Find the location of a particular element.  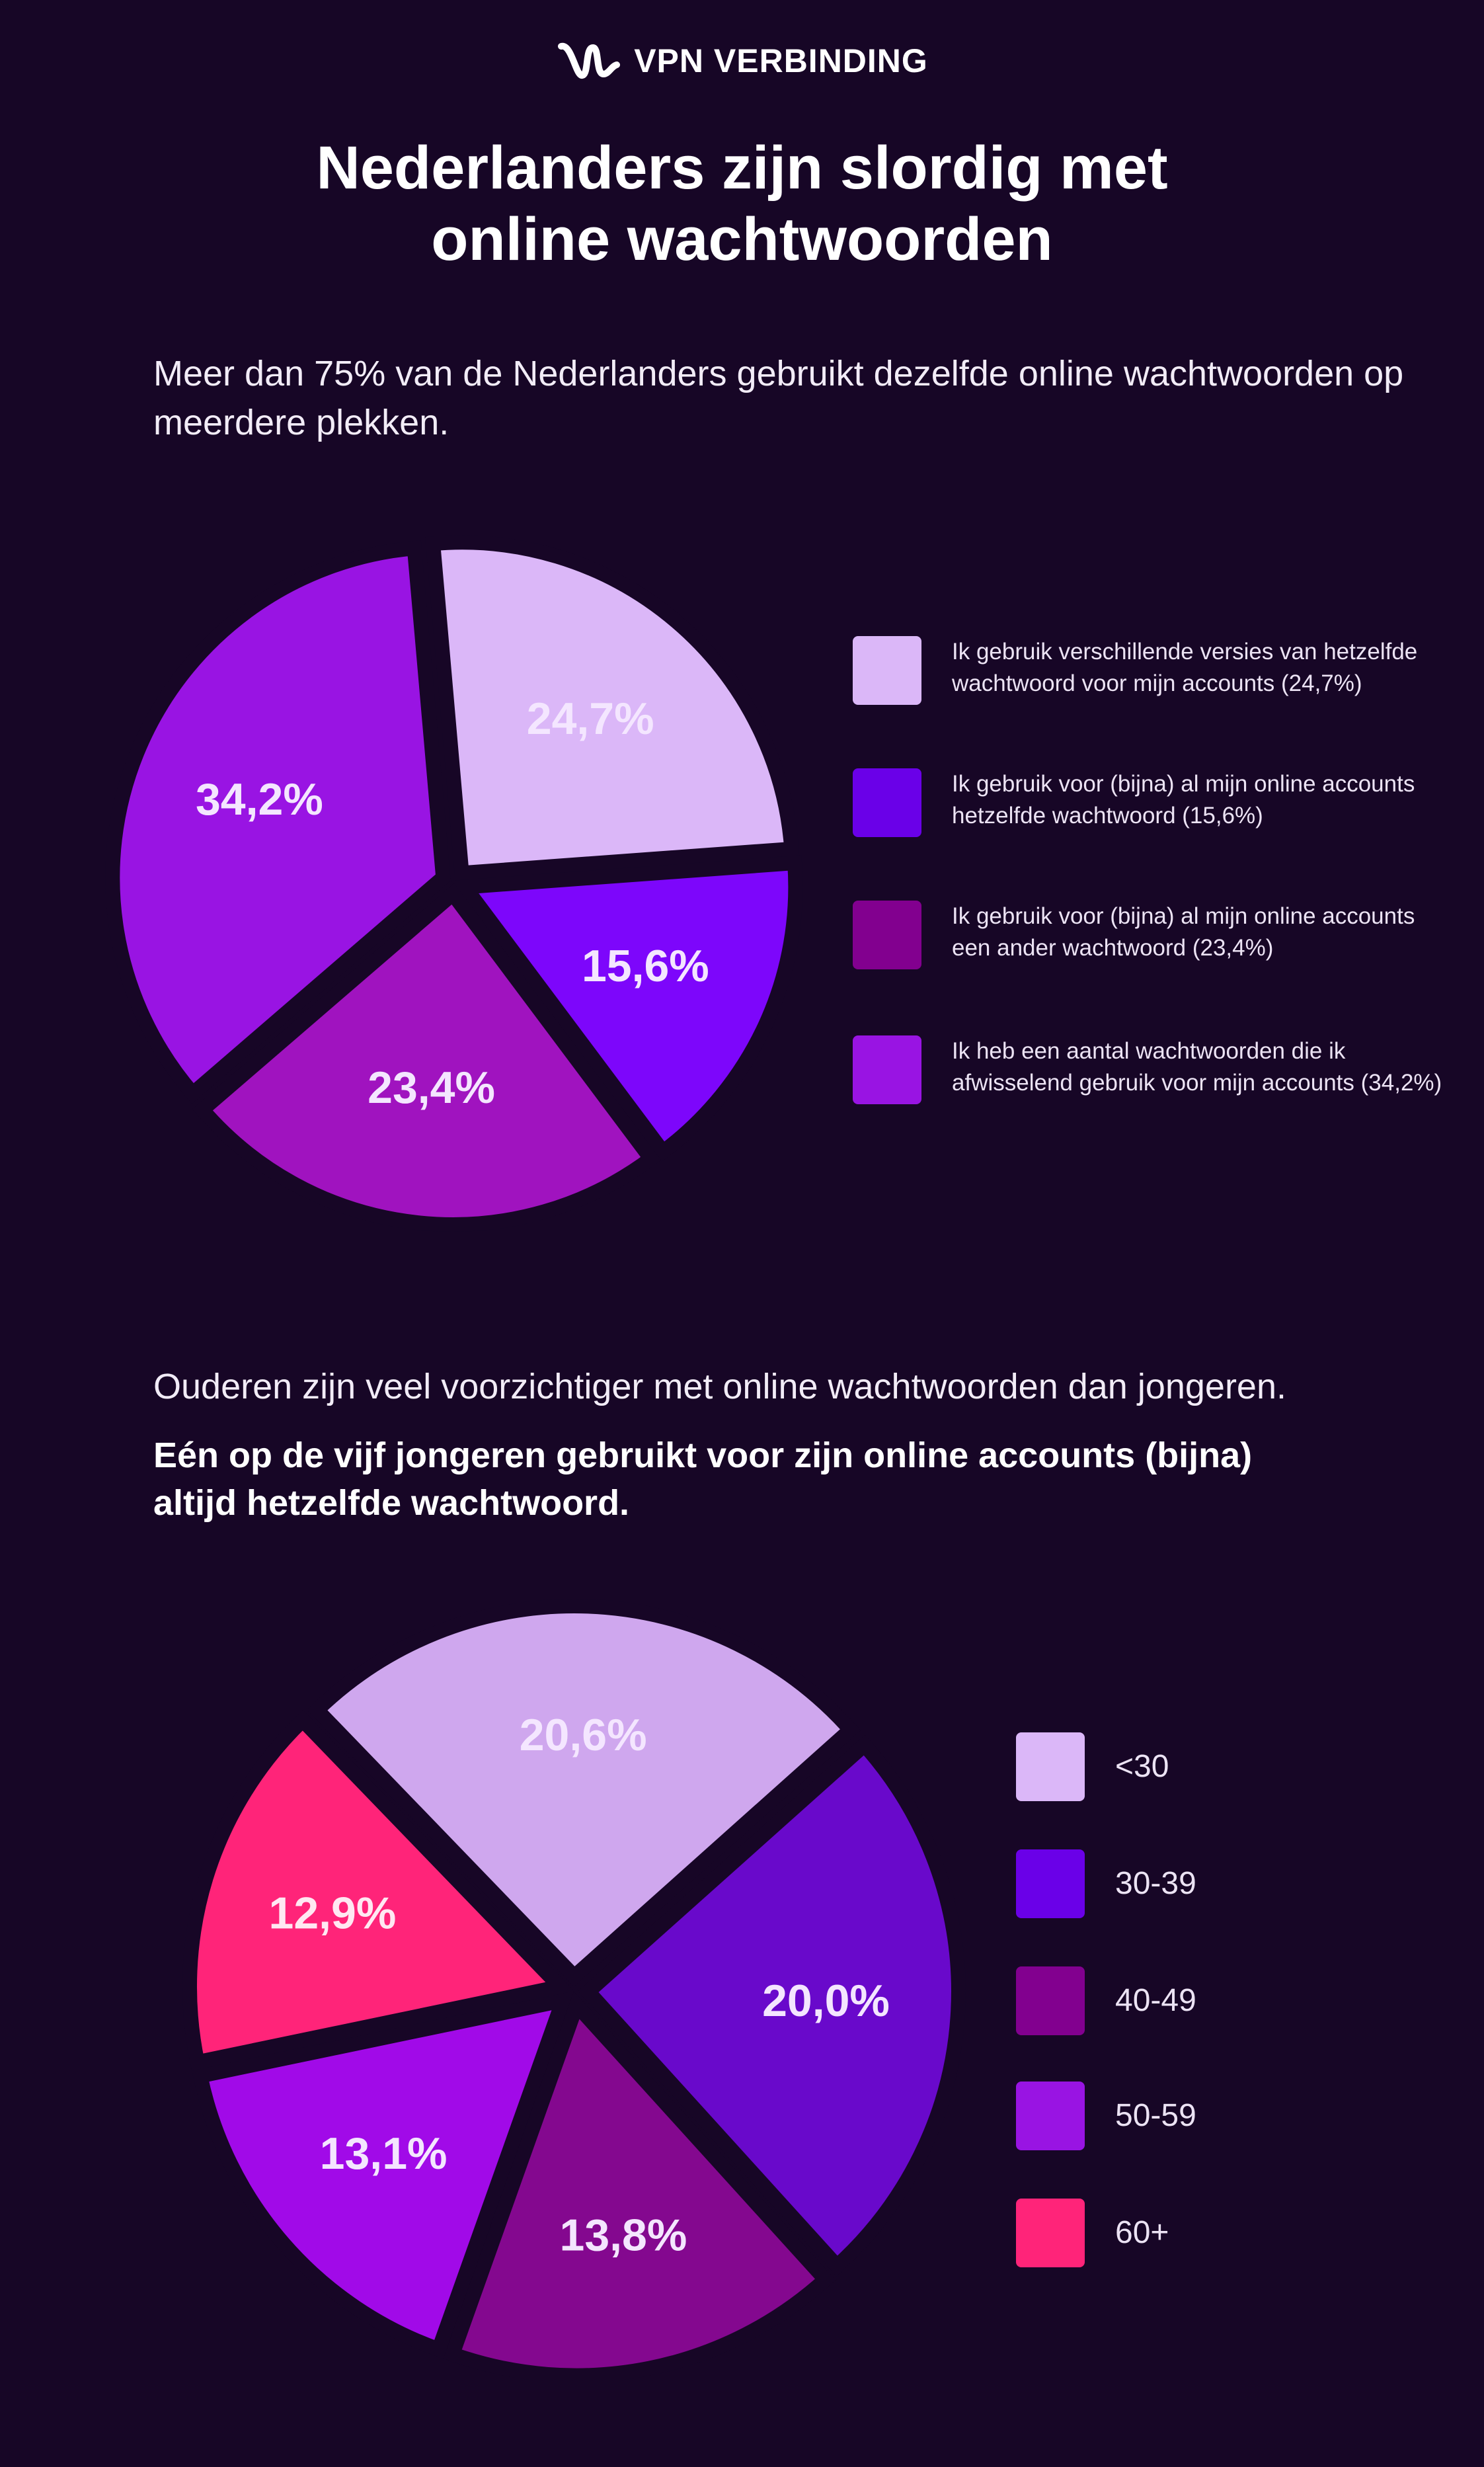

page-title-line: online wachtwoorden is located at coordinates (742, 239).